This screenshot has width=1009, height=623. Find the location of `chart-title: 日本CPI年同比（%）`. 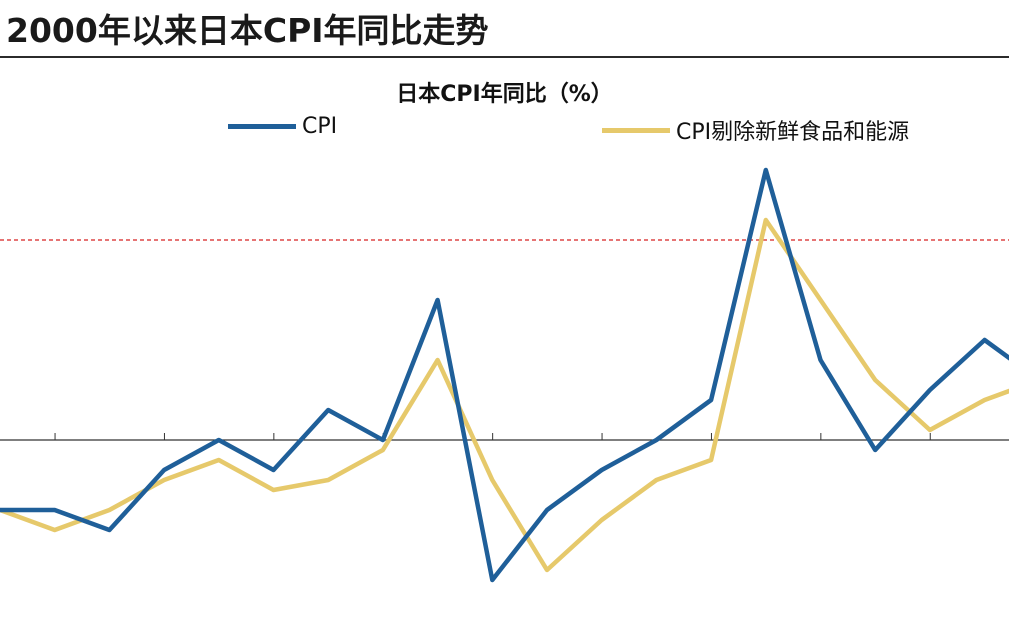

chart-title: 日本CPI年同比（%） is located at coordinates (504, 94).